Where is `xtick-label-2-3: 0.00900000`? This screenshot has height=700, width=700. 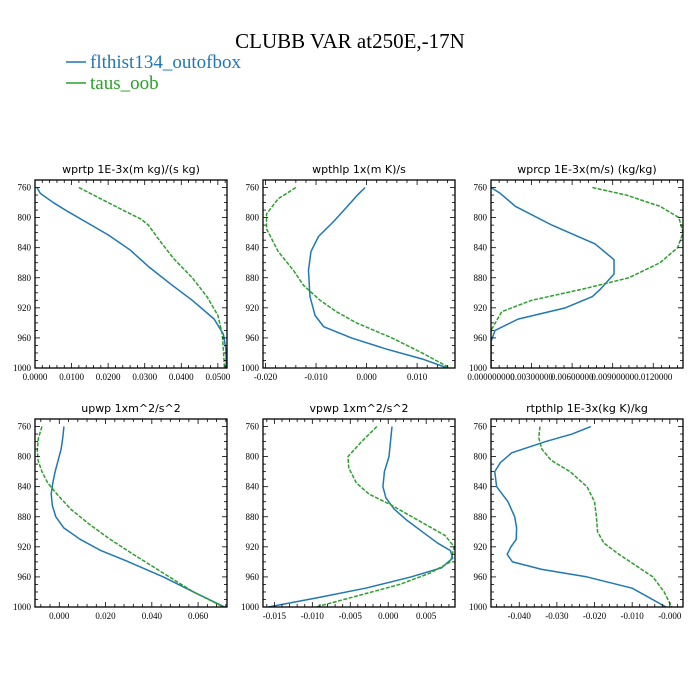
xtick-label-2-3: 0.00900000 is located at coordinates (612, 377).